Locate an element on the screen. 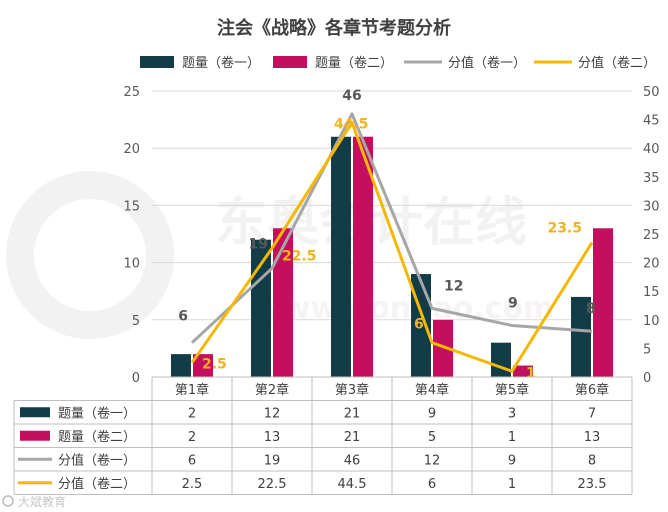  left-tick-label: 10 is located at coordinates (131, 264).